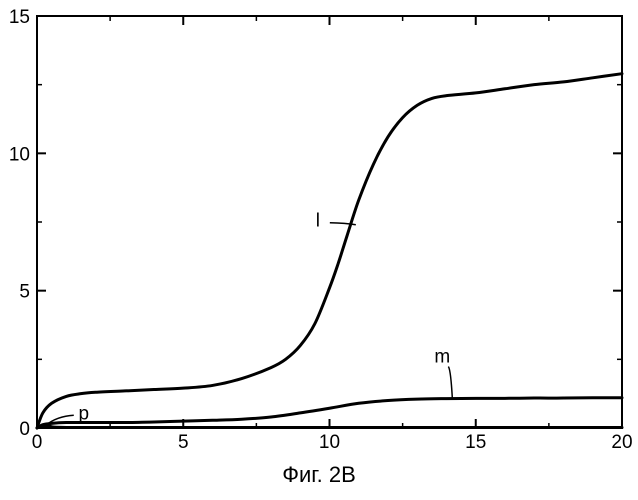 The height and width of the screenshot is (500, 638). What do you see at coordinates (442, 357) in the screenshot?
I see `series-label-m: m` at bounding box center [442, 357].